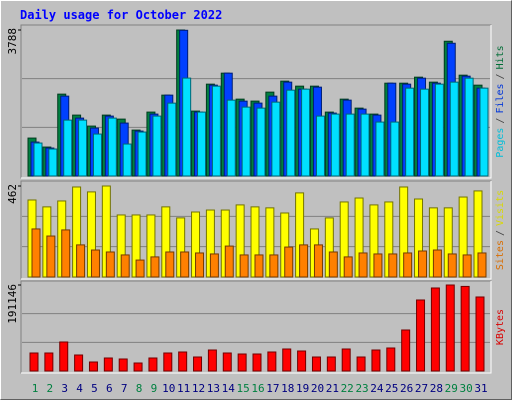 This screenshot has height=400, width=512. What do you see at coordinates (139, 388) in the screenshot?
I see `x-tick-label: 8` at bounding box center [139, 388].